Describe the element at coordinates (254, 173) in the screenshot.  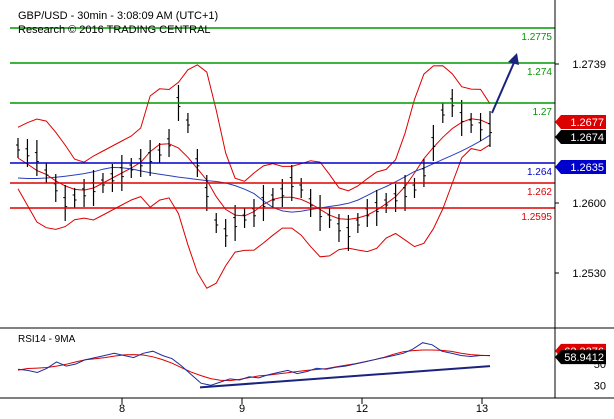
I see `moving-average-line` at that location.